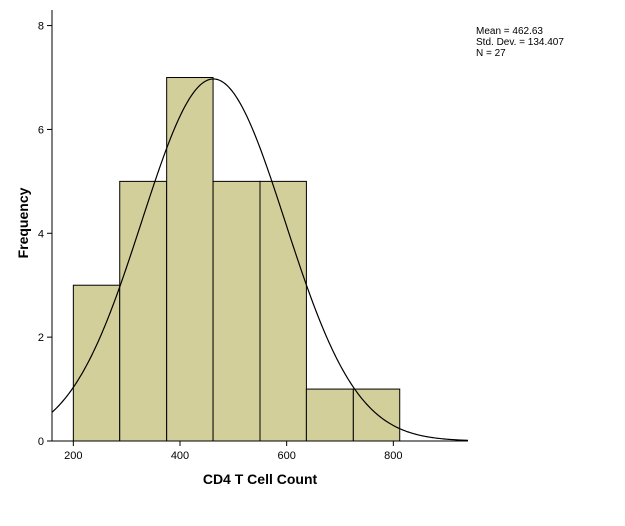  I want to click on y-tick-label: 2, so click(41, 338).